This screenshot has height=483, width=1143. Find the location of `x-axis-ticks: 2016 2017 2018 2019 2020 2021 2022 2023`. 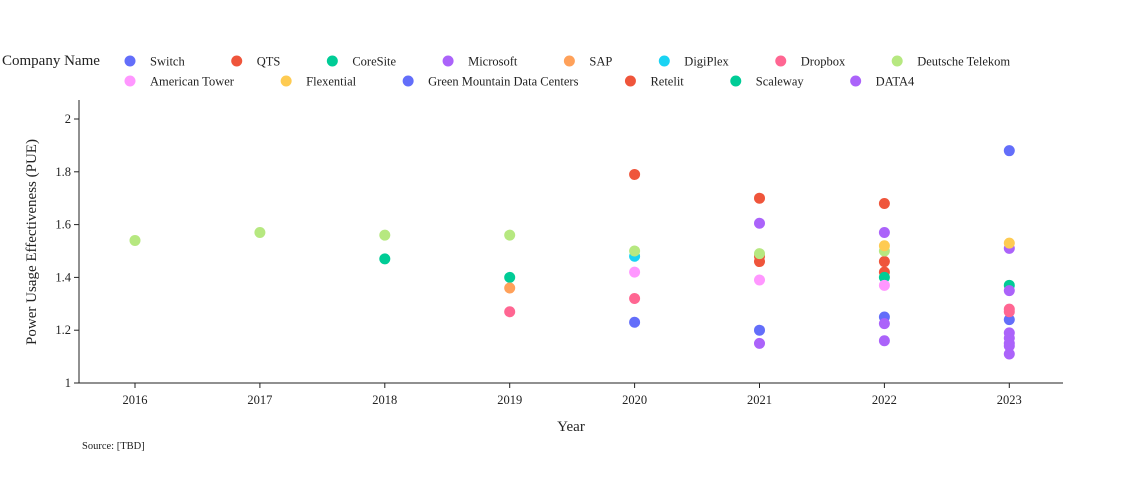

x-axis-ticks: 2016 2017 2018 2019 2020 2021 2022 2023 is located at coordinates (572, 395).